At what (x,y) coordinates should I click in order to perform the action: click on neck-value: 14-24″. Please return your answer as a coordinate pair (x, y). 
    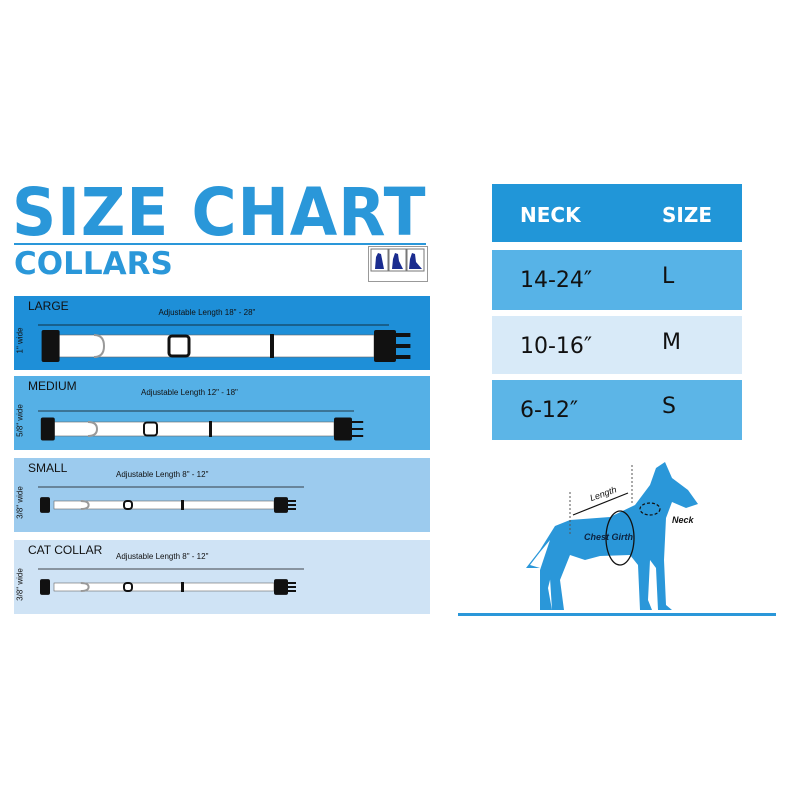
    Looking at the image, I should click on (556, 280).